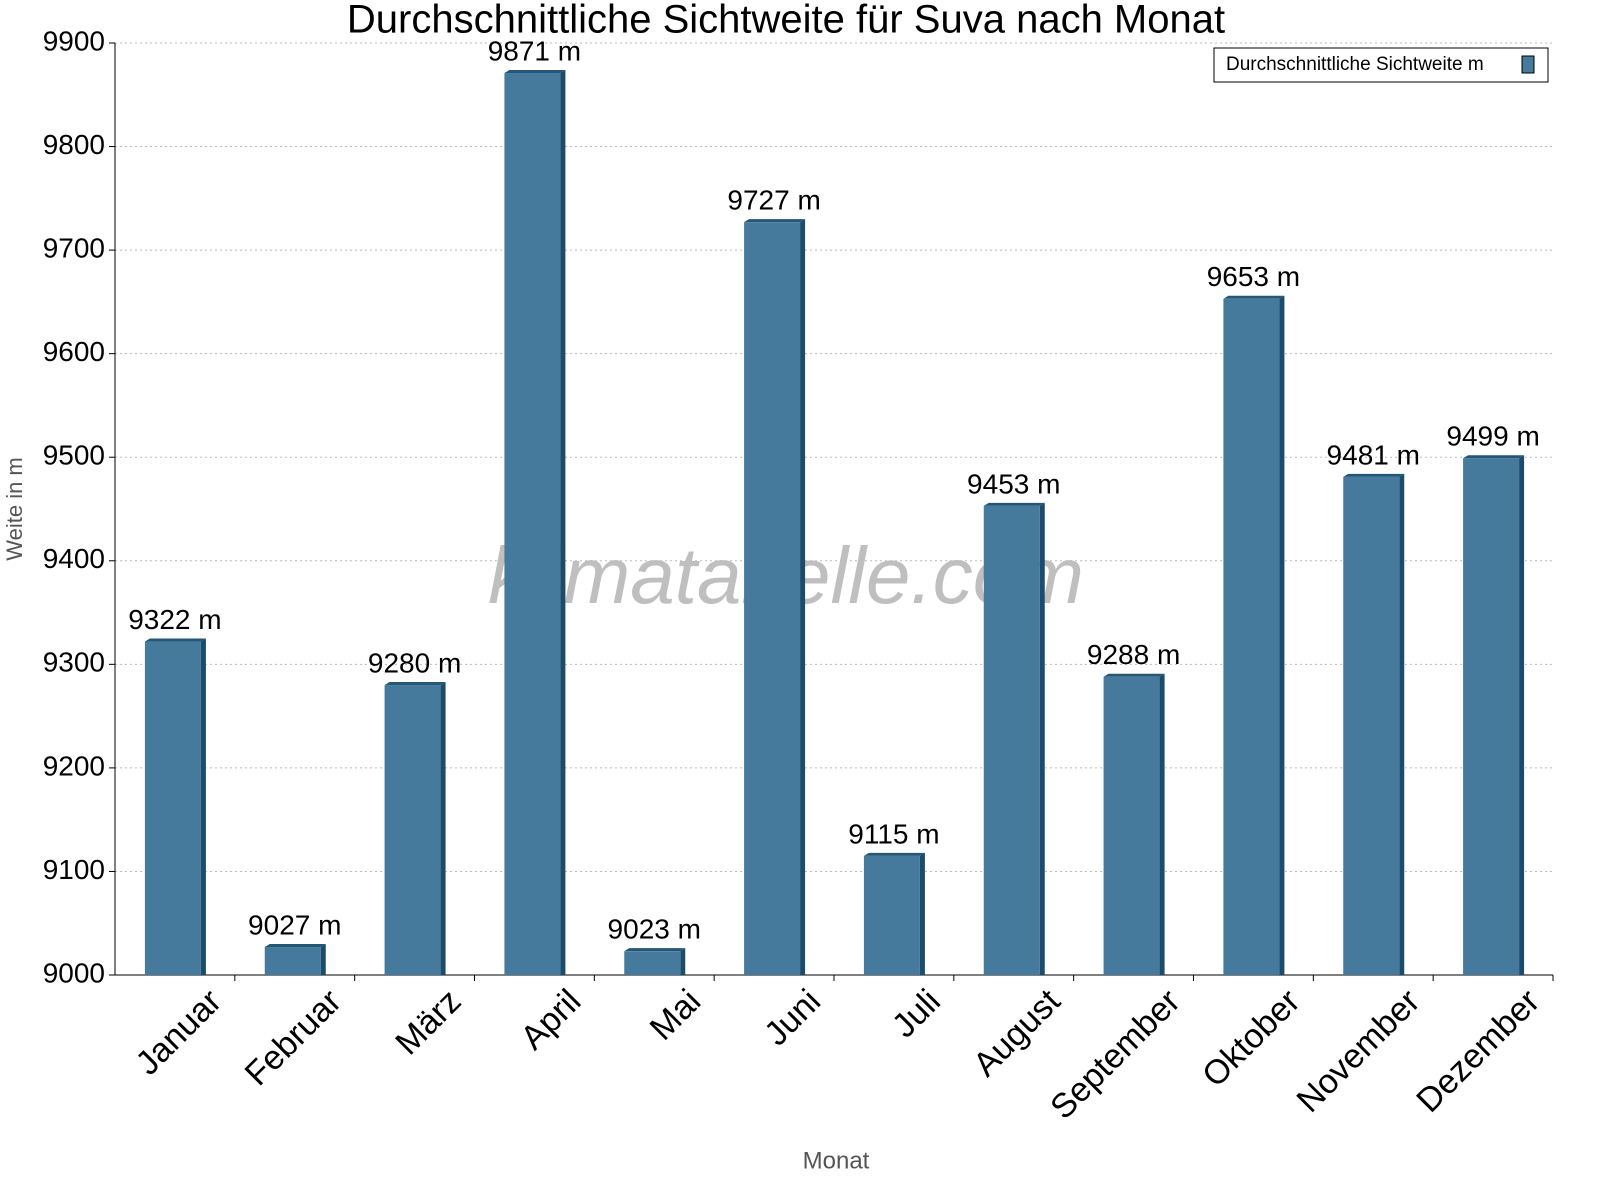 This screenshot has width=1600, height=1200. I want to click on x-tick-label: Mai, so click(676, 1015).